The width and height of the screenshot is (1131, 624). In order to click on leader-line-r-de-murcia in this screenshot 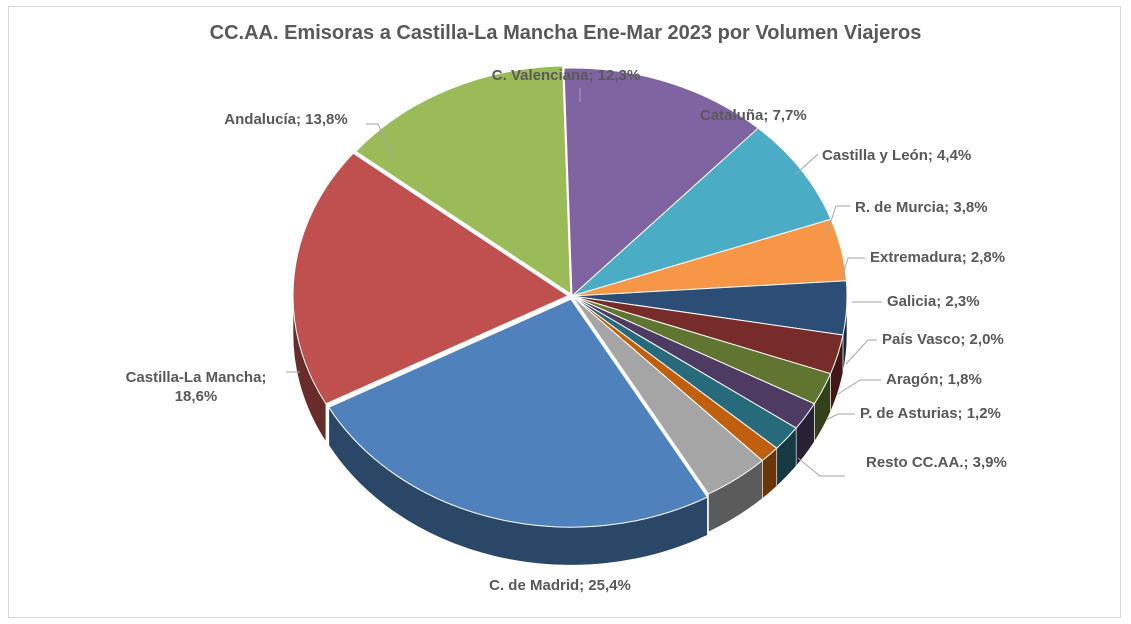, I will do `click(837, 221)`.